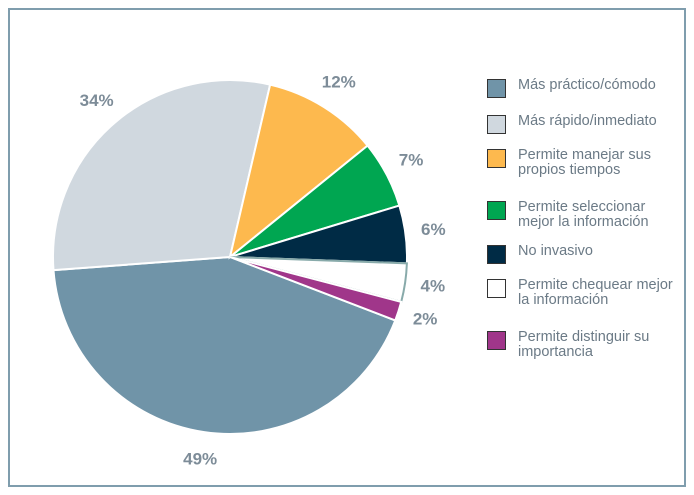  Describe the element at coordinates (555, 251) in the screenshot. I see `legend-label: No invasivo` at that location.